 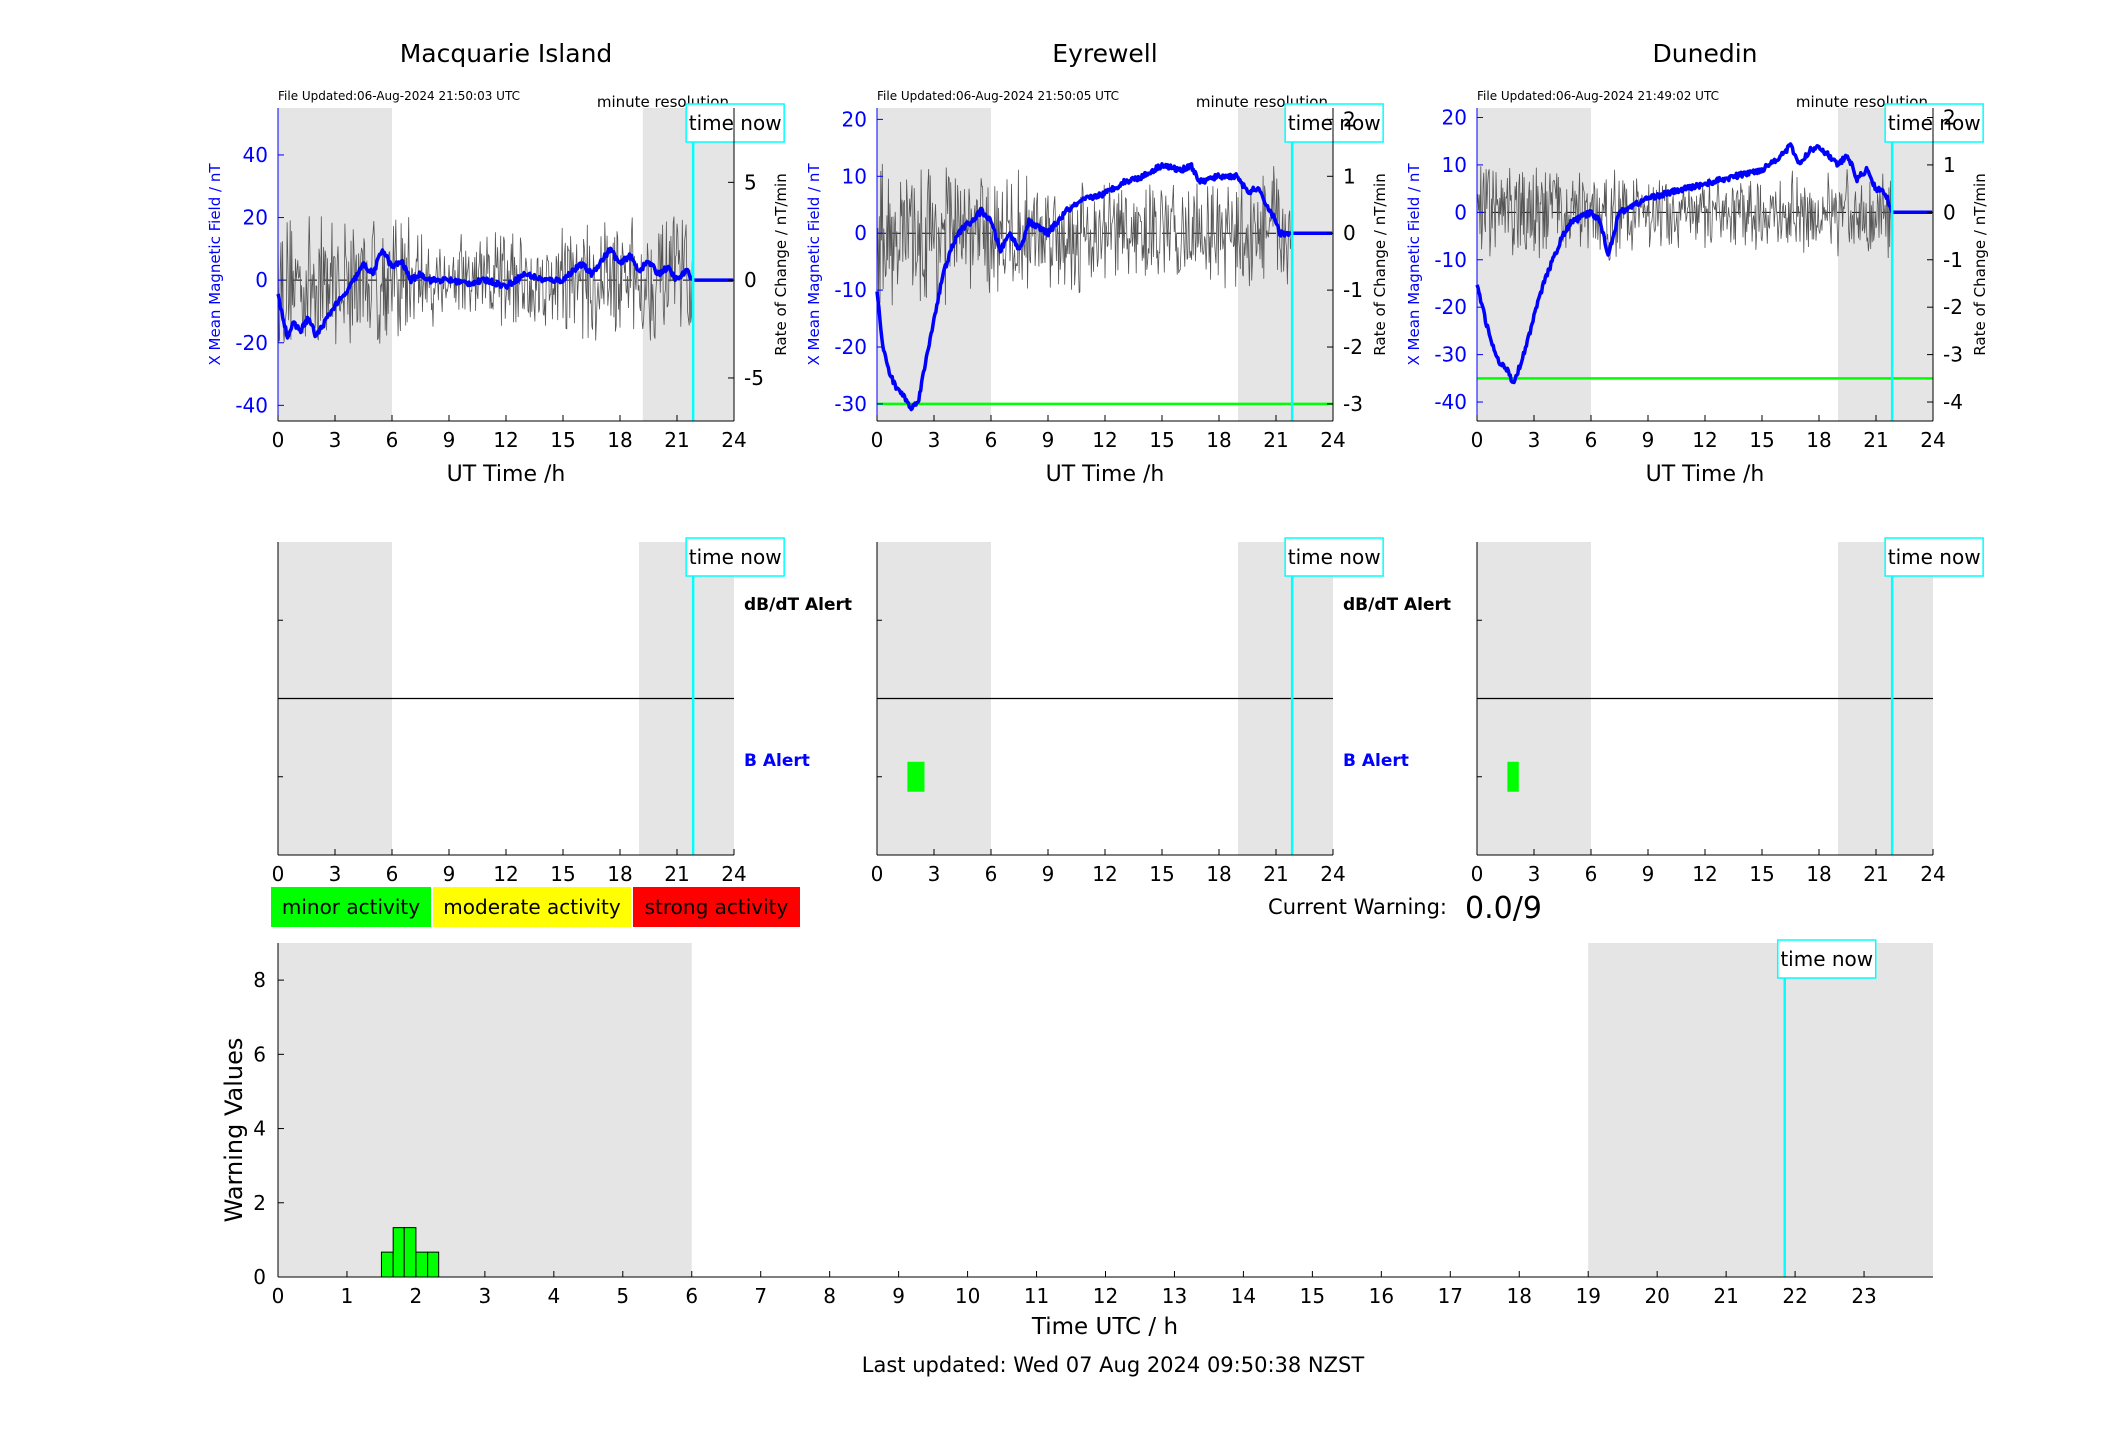 I want to click on legend-item-strong-activity: strong activity, so click(x=716, y=907).